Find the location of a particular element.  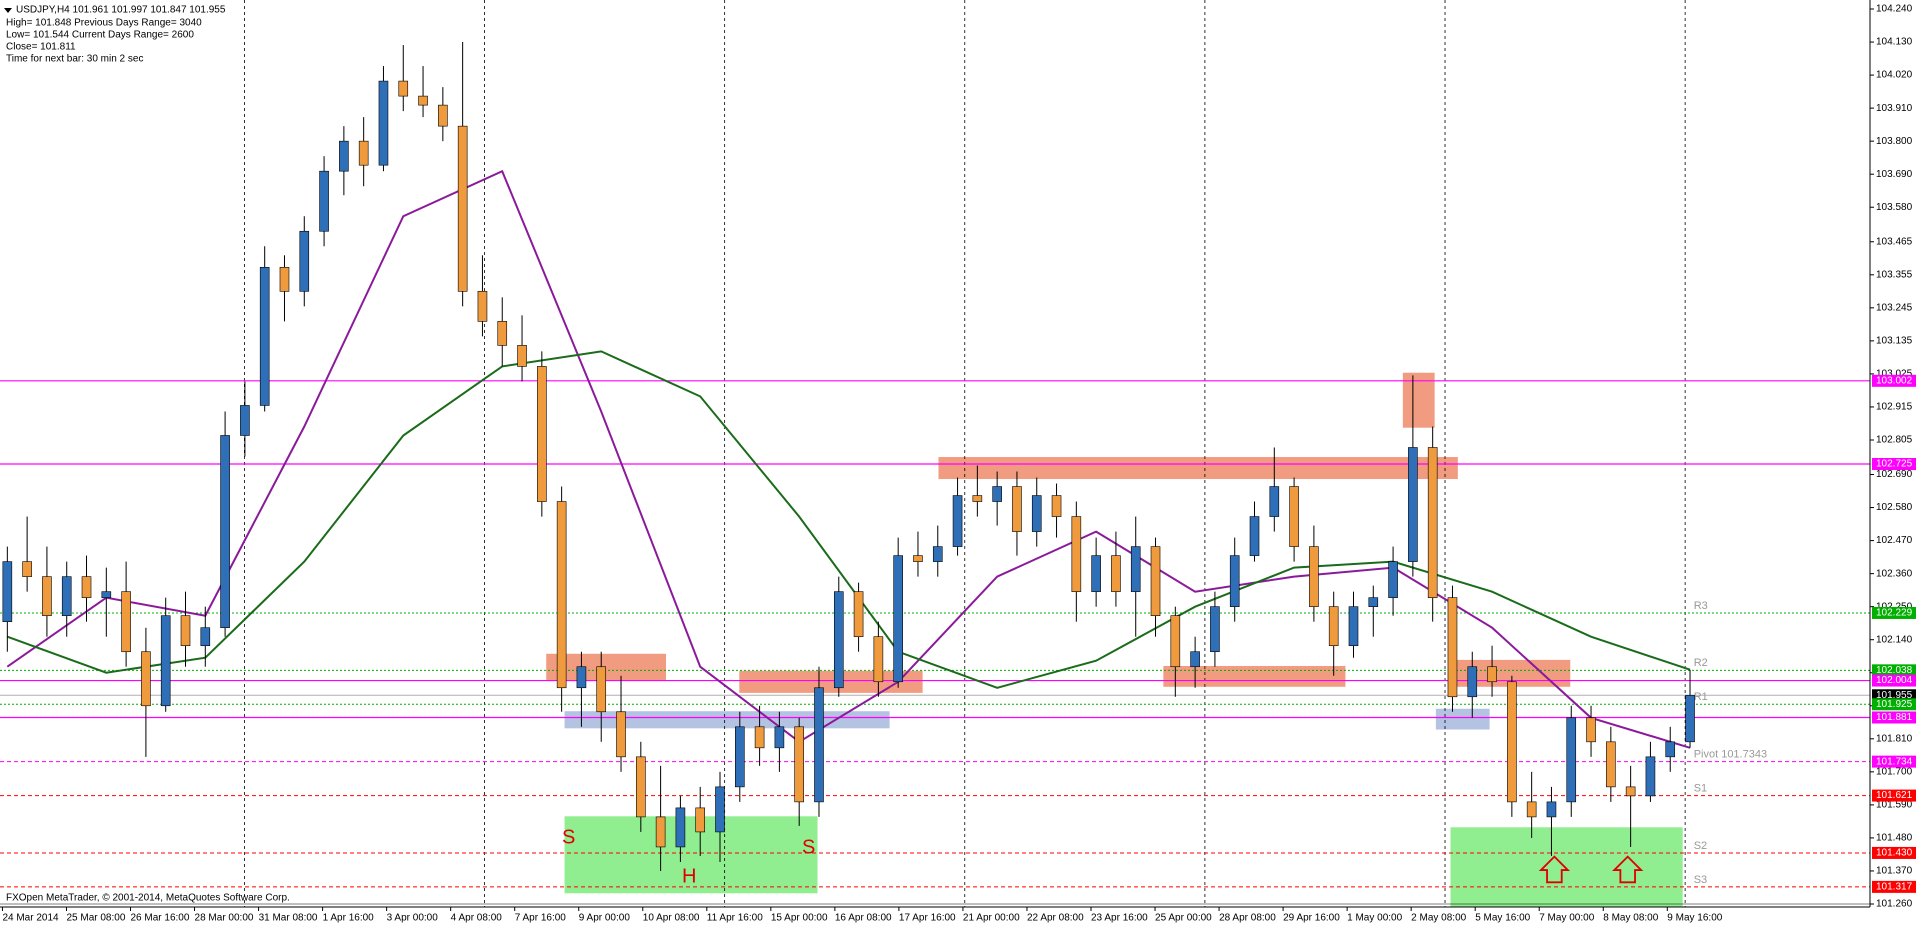

y-tick-label: 102.805 is located at coordinates (1894, 440).